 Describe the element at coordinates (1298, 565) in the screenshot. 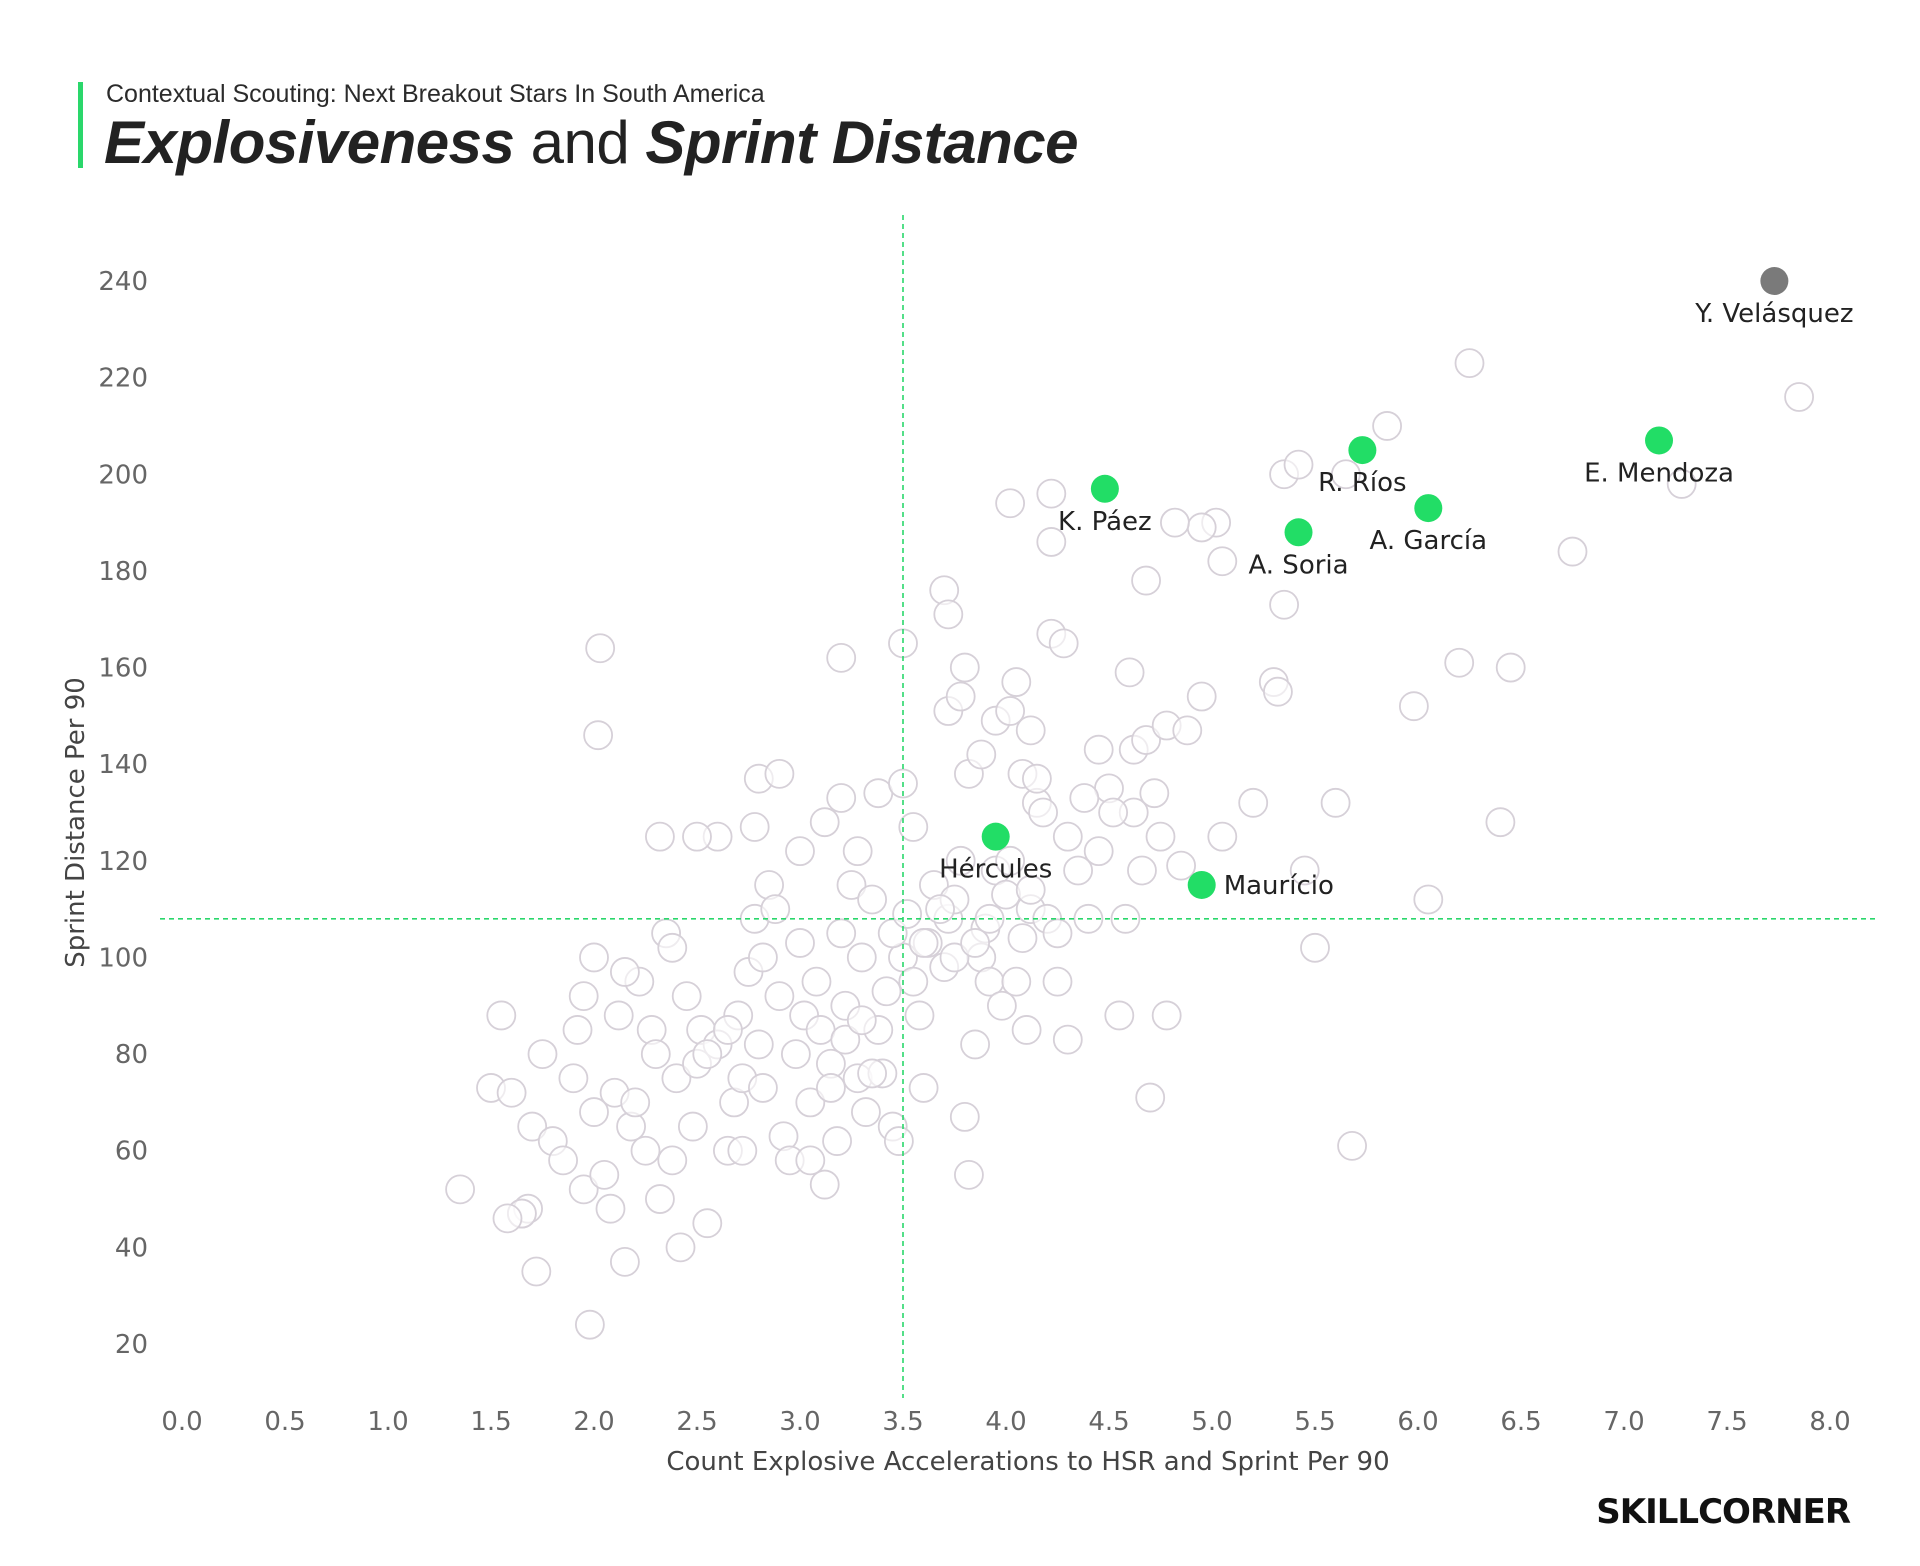

I see `player-label: A. Soria` at that location.